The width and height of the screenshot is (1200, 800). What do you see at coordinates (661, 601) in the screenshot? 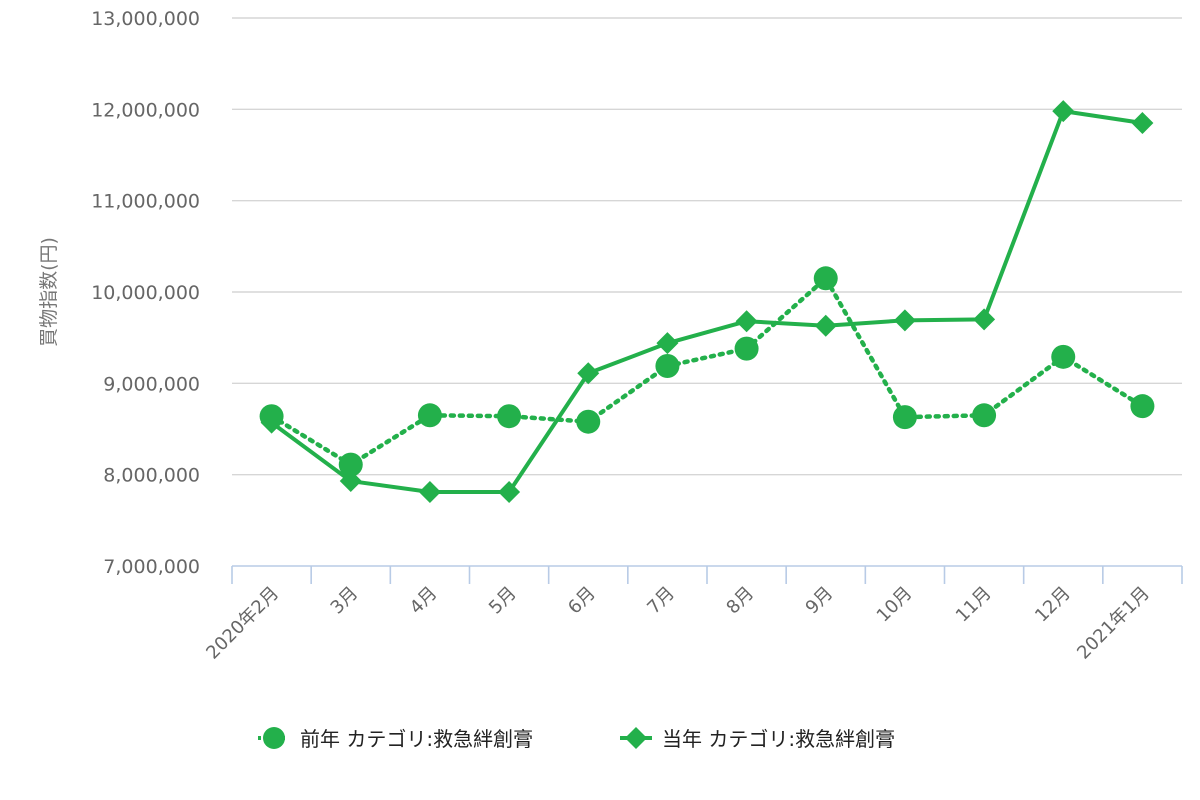
I see `x-tick-label: 7月` at bounding box center [661, 601].